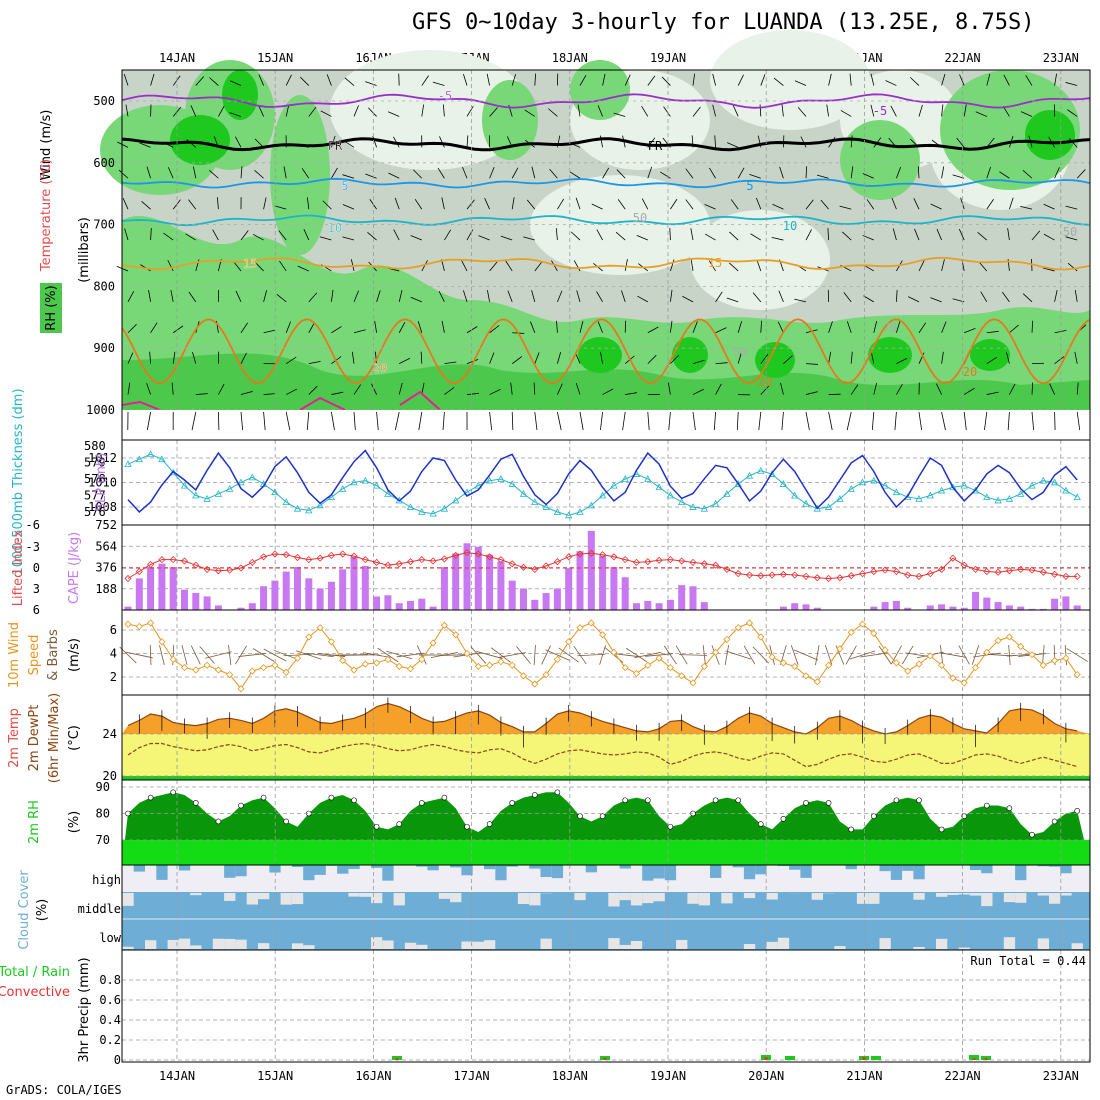 The image size is (1100, 1100). Describe the element at coordinates (1028, 961) in the screenshot. I see `run-total-label: Run Total = 0.44` at that location.